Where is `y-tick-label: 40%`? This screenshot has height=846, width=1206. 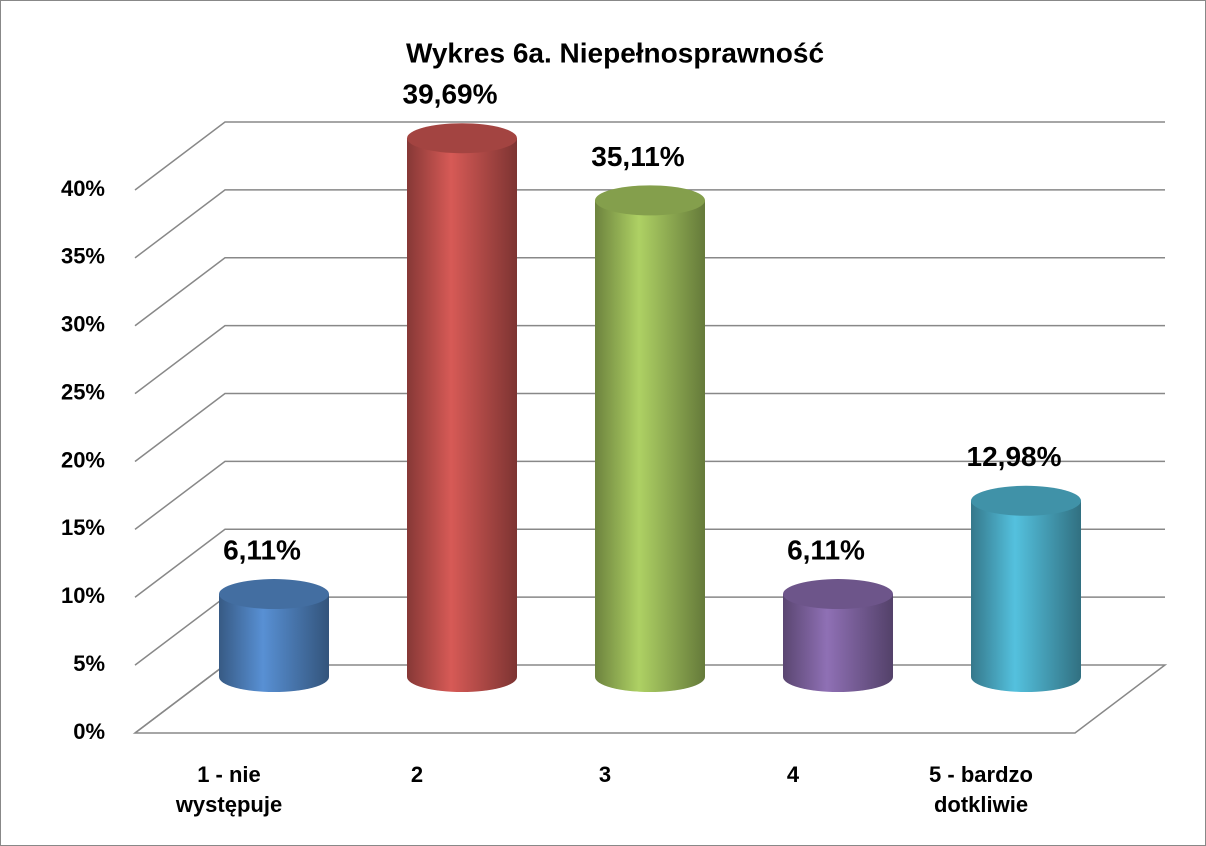 y-tick-label: 40% is located at coordinates (83, 188).